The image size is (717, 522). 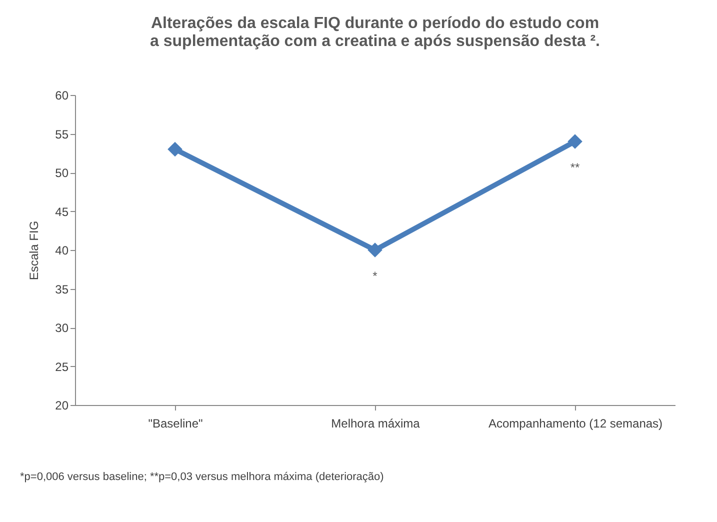 I want to click on y-tick-label: 55, so click(x=62, y=134).